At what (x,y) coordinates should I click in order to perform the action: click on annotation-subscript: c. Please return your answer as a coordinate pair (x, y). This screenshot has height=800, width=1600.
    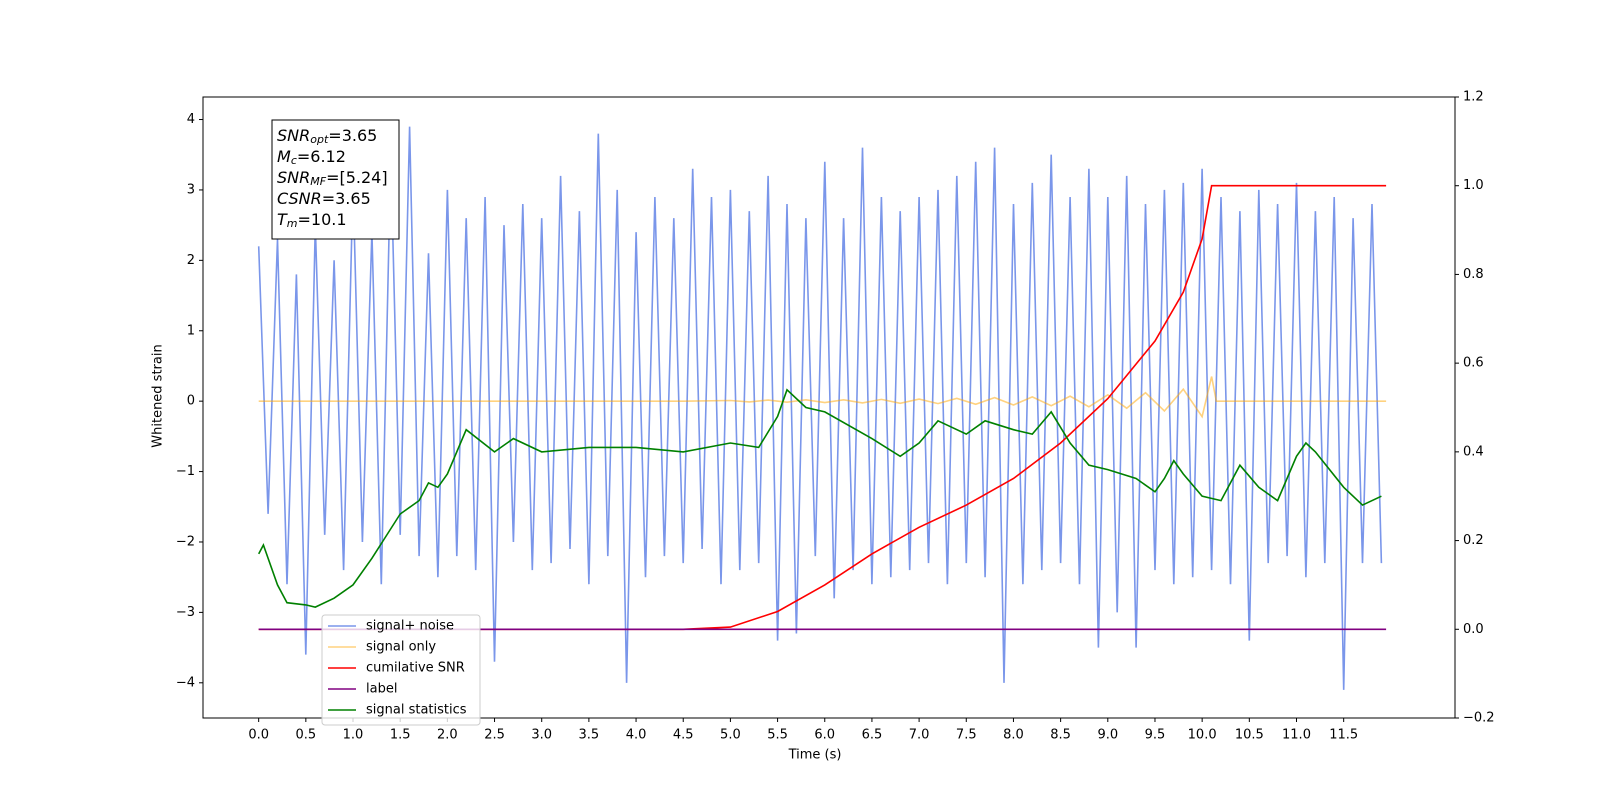
    Looking at the image, I should click on (294, 160).